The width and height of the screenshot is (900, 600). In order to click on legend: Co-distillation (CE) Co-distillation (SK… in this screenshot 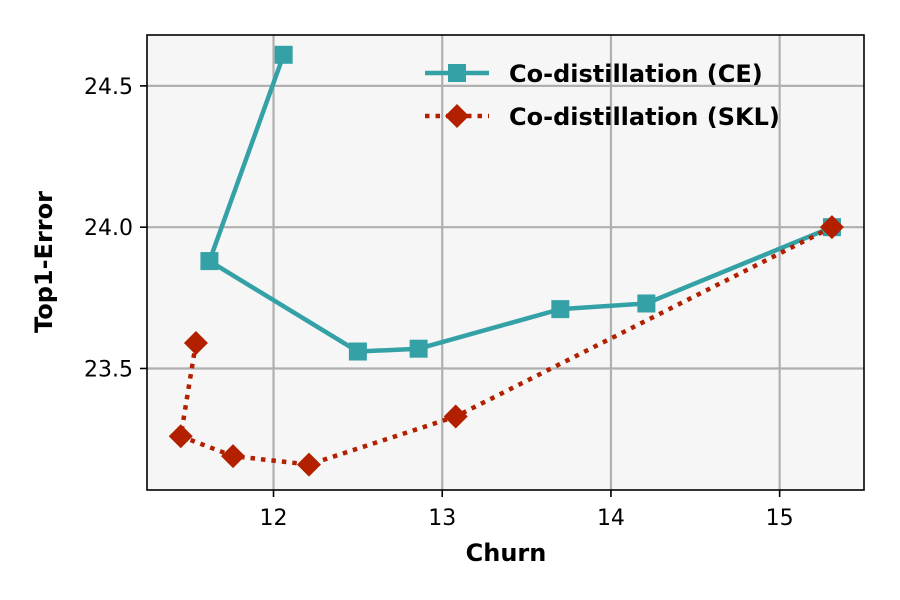, I will do `click(602, 95)`.